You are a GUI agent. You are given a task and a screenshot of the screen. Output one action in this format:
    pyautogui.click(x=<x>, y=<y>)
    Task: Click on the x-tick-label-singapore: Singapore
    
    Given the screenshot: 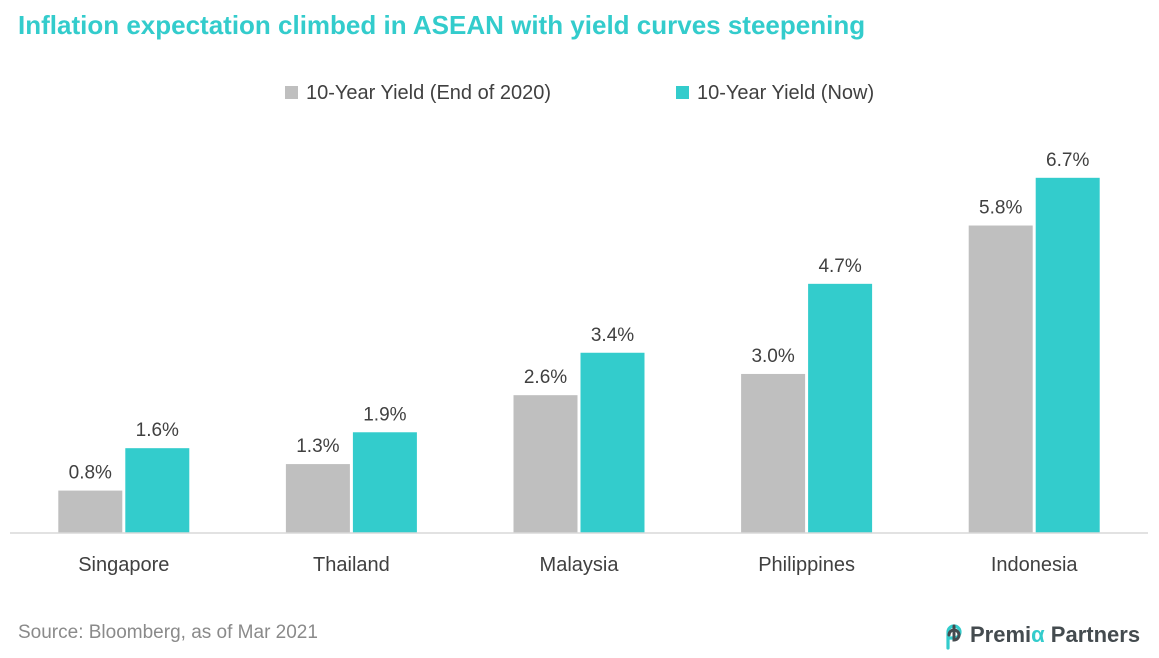 What is the action you would take?
    pyautogui.click(x=123, y=565)
    